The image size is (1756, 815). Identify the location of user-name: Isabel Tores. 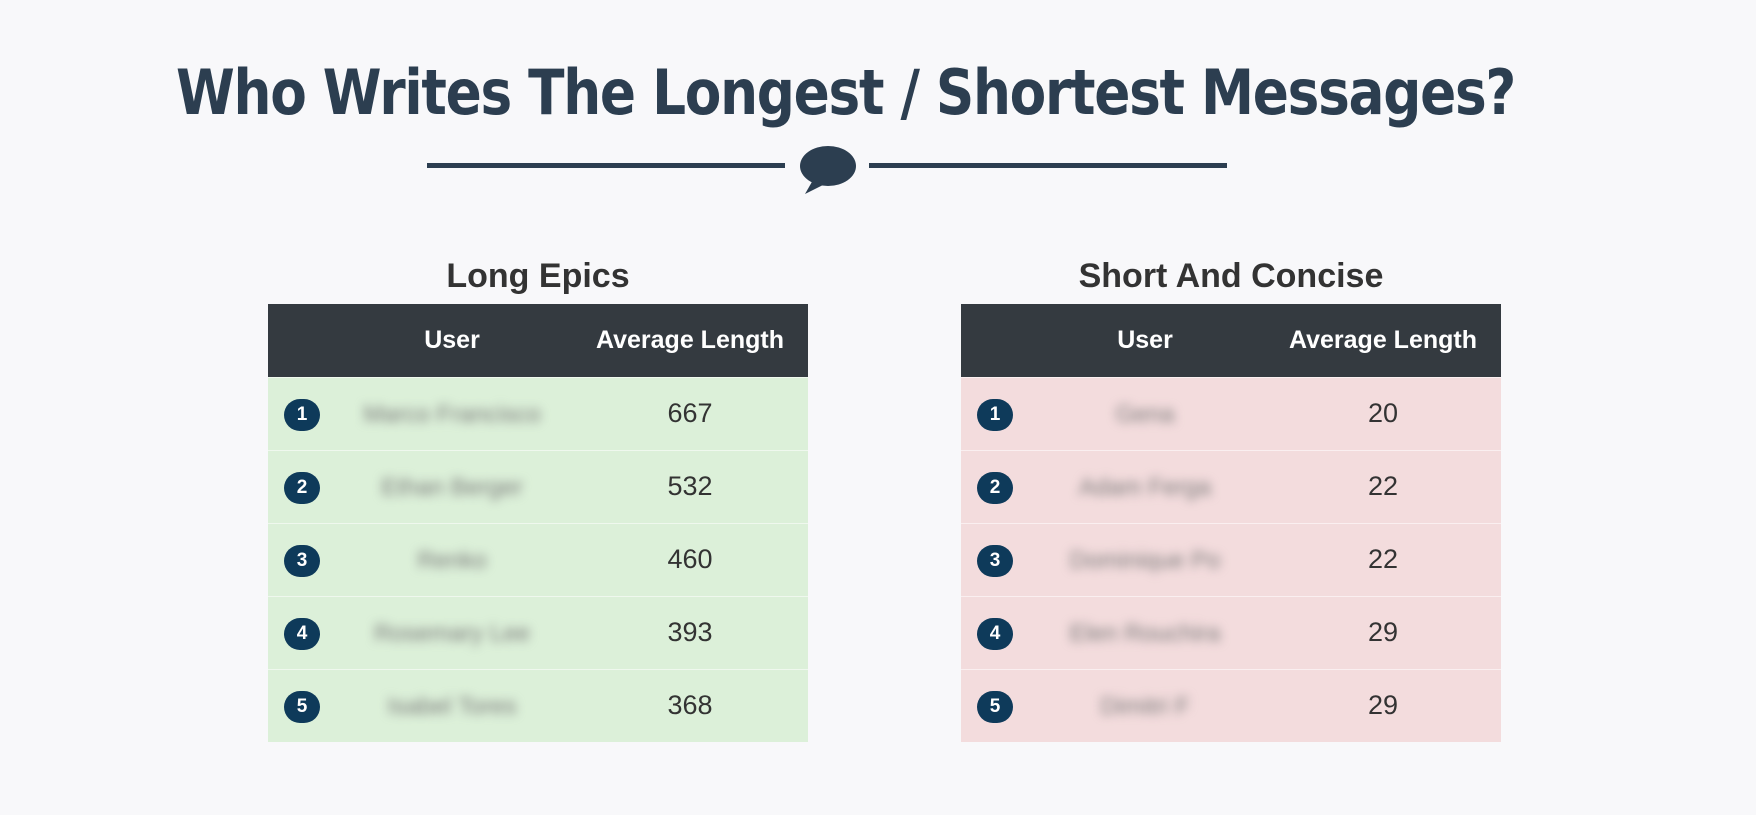
(452, 707).